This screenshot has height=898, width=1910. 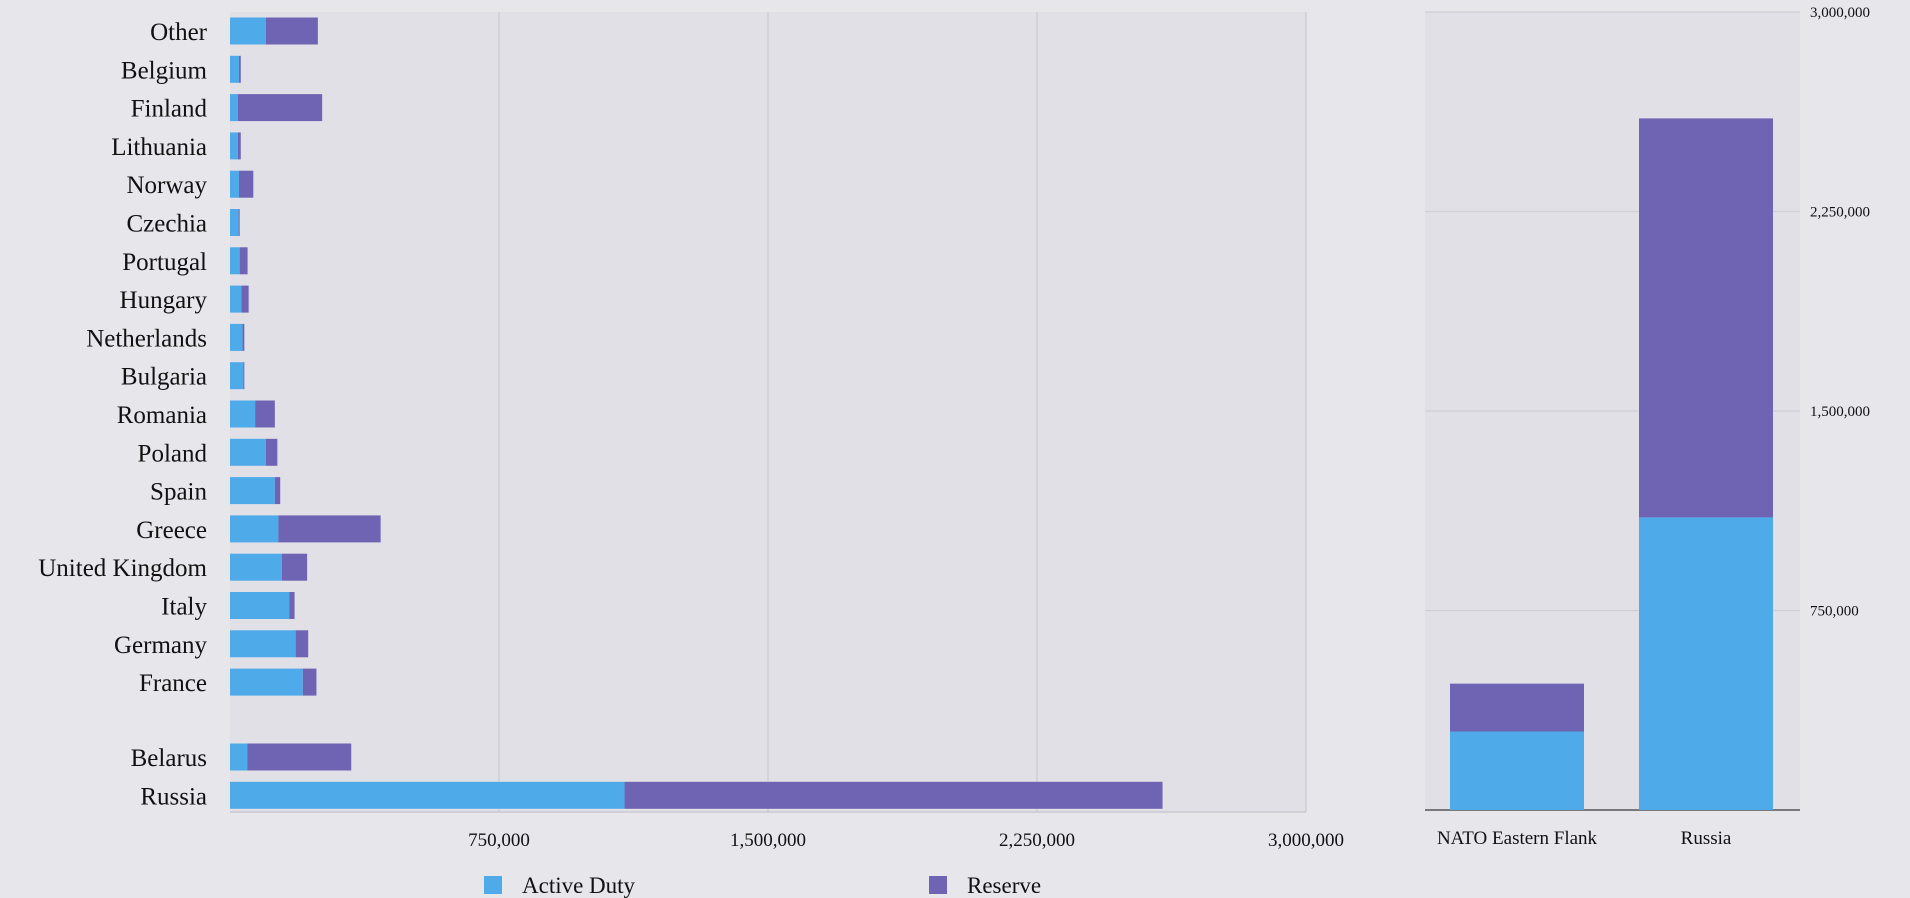 I want to click on category-label-hungary: Hungary, so click(x=164, y=300).